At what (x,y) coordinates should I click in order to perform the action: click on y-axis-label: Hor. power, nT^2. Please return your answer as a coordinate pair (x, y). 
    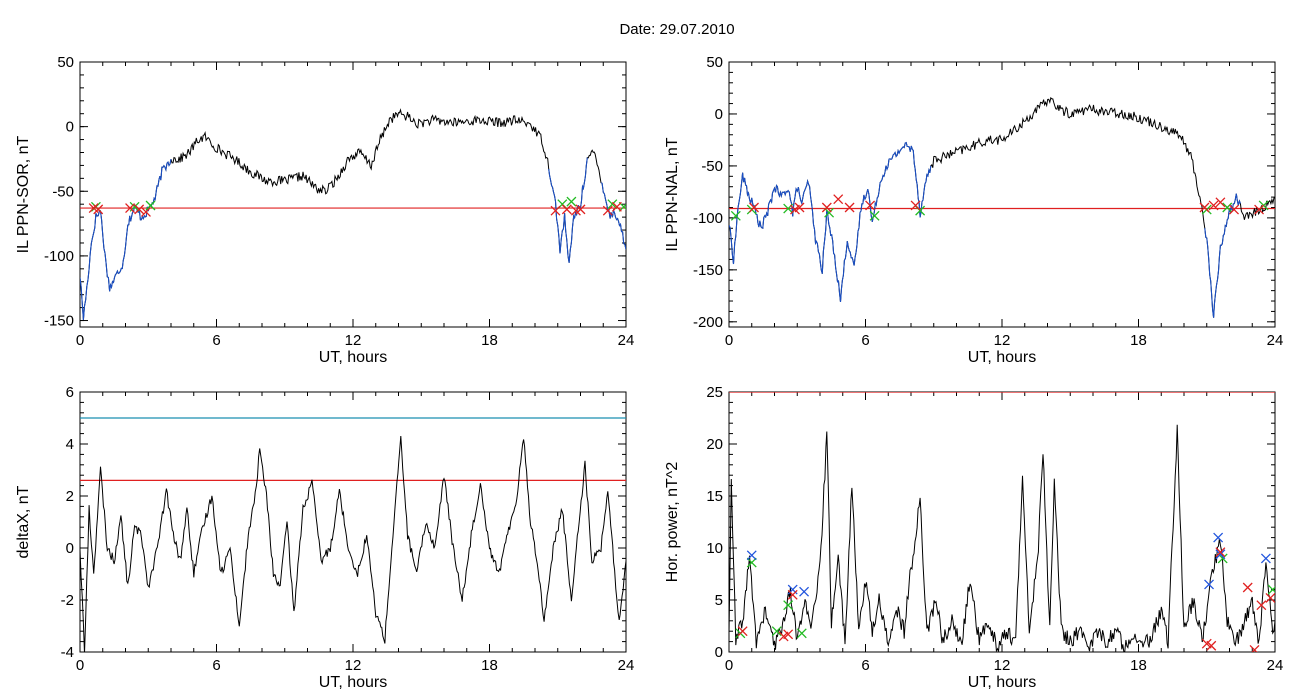
    Looking at the image, I should click on (672, 522).